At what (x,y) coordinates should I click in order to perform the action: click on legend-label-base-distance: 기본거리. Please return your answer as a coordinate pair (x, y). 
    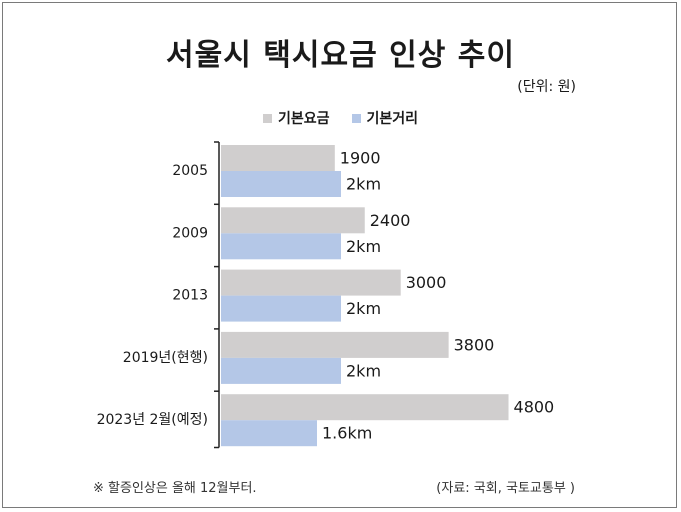
    Looking at the image, I should click on (392, 119).